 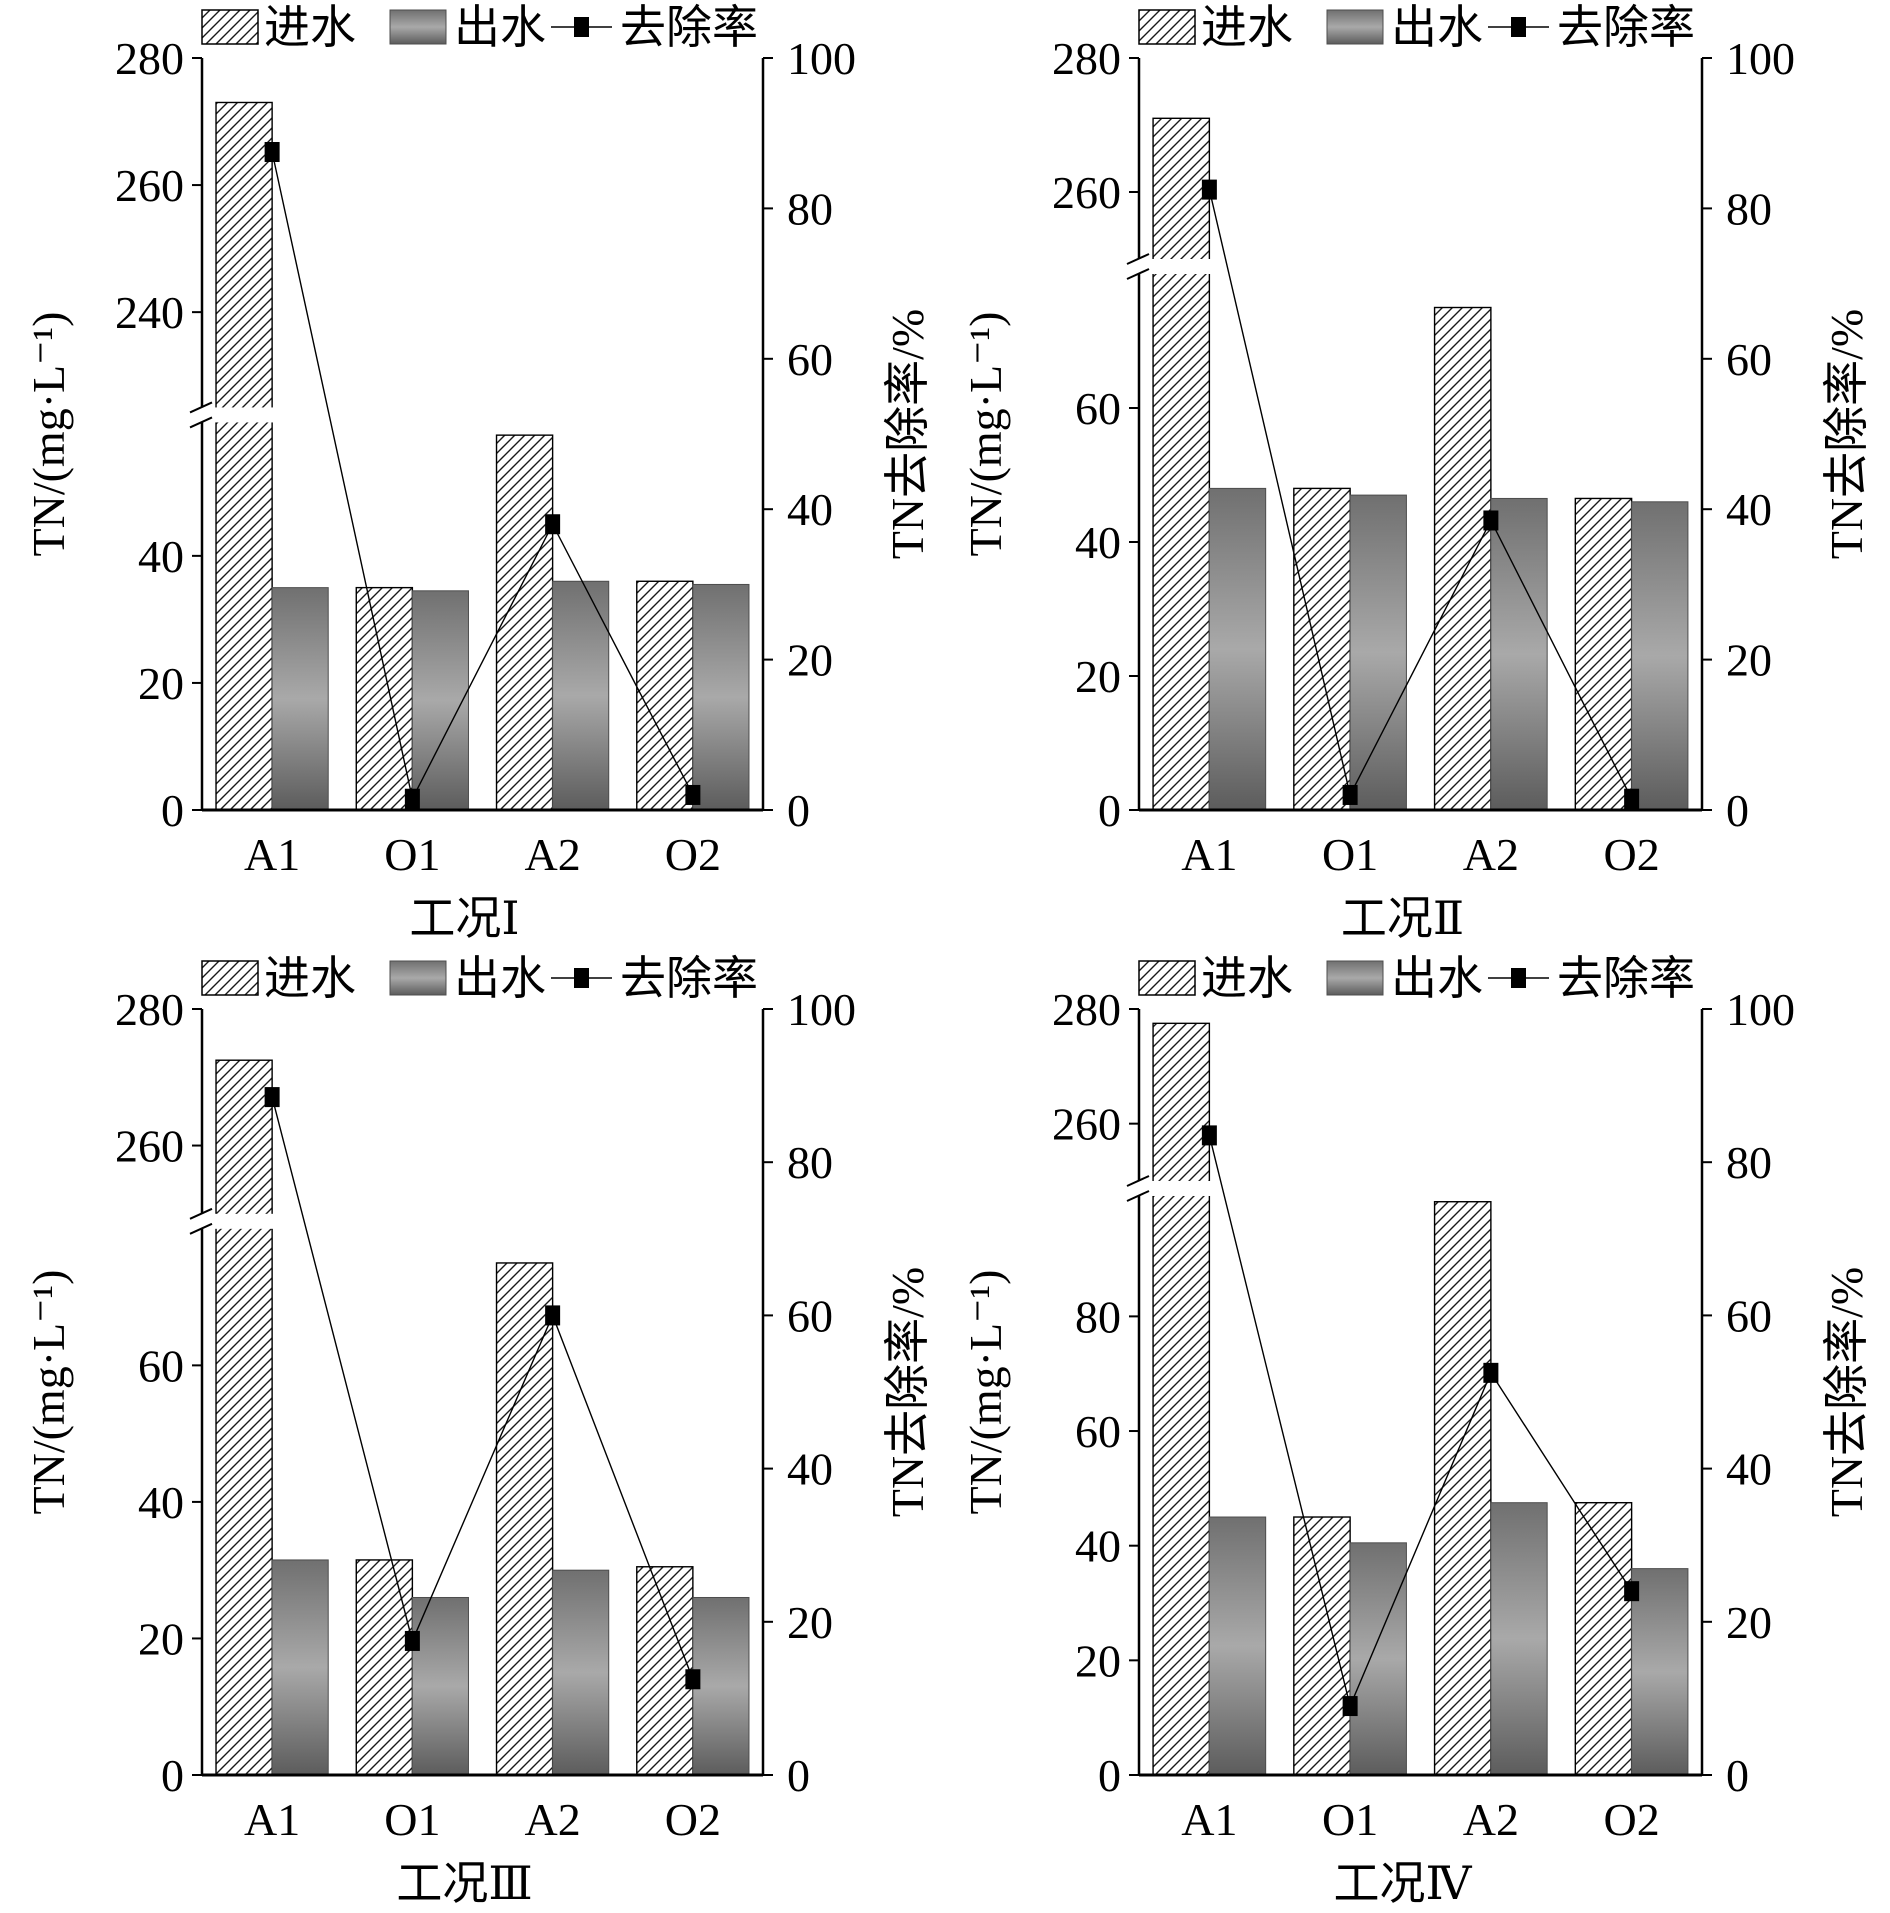 What do you see at coordinates (464, 1883) in the screenshot?
I see `x-axis-title: 工况Ⅲ` at bounding box center [464, 1883].